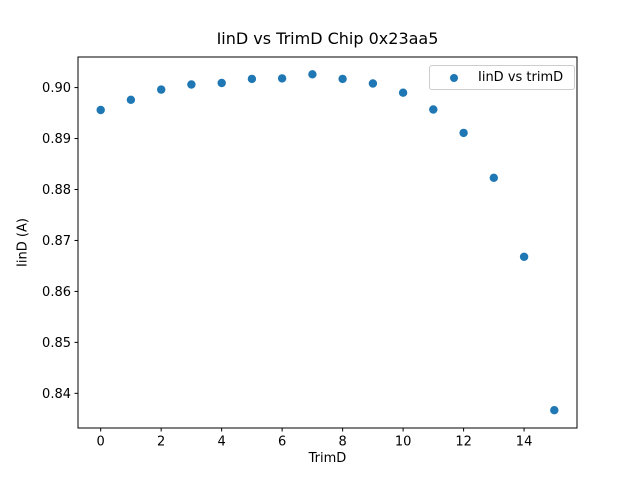 The image size is (640, 480). What do you see at coordinates (56, 190) in the screenshot?
I see `y-tick-label: 0.88` at bounding box center [56, 190].